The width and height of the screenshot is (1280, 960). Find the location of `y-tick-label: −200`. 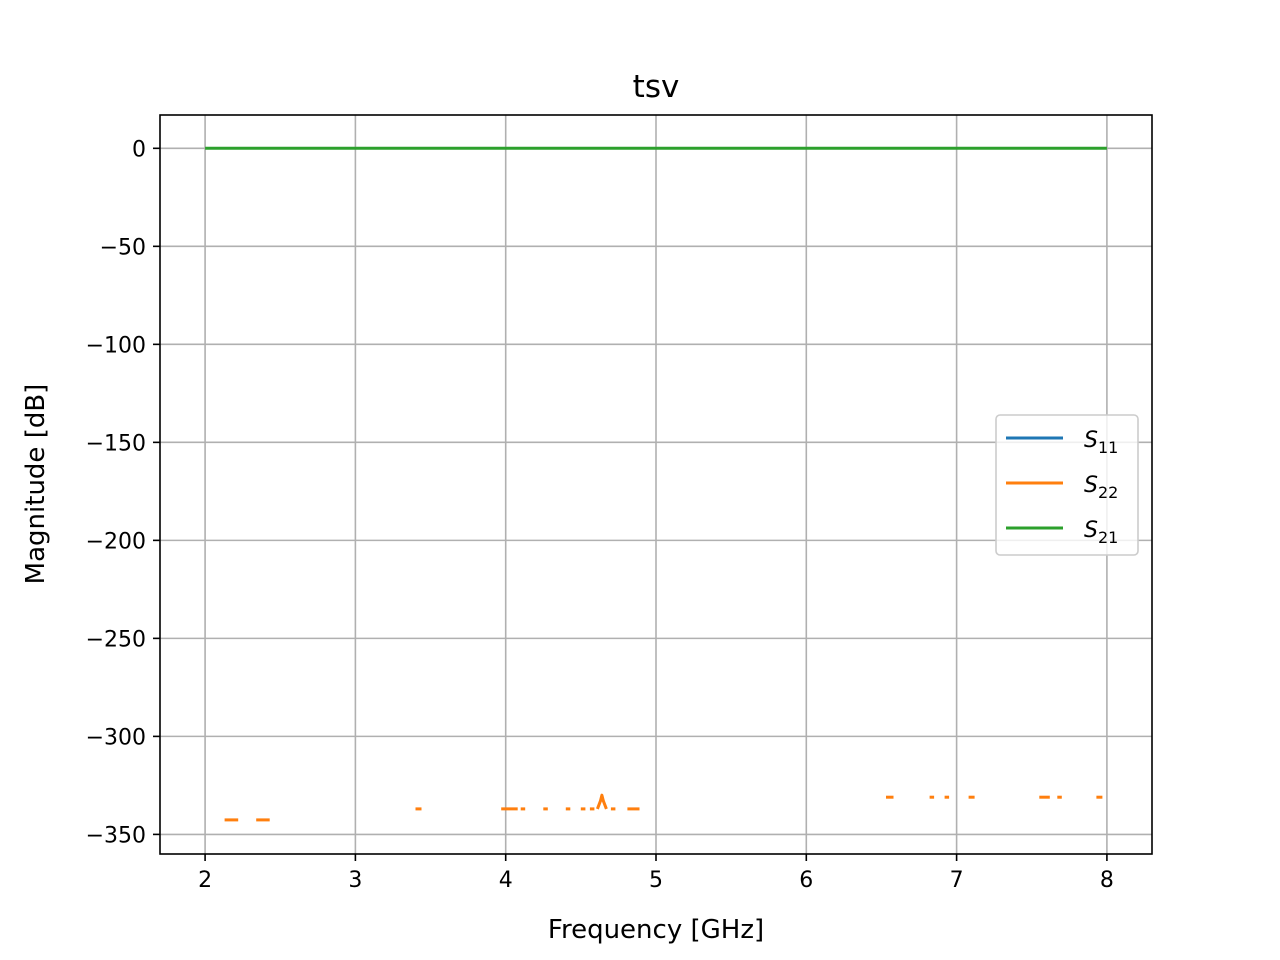

y-tick-label: −200 is located at coordinates (116, 541).